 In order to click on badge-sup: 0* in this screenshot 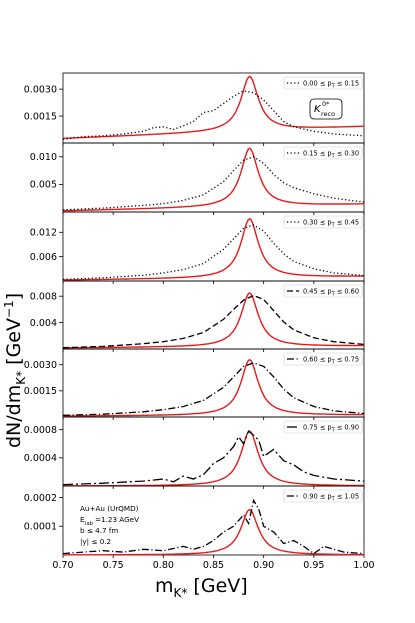, I will do `click(326, 104)`.